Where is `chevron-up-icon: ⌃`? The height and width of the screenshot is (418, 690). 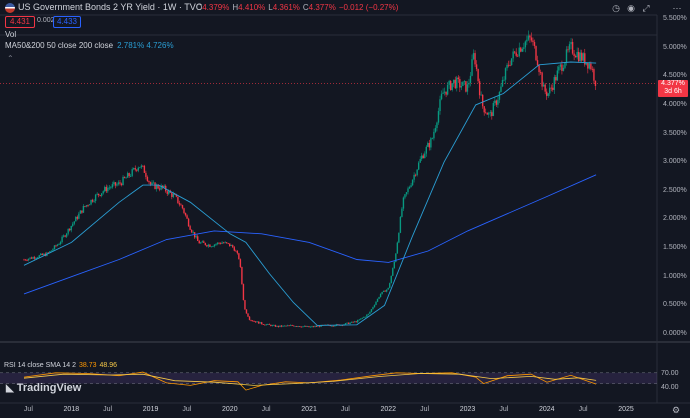 chevron-up-icon: ⌃ is located at coordinates (10, 58).